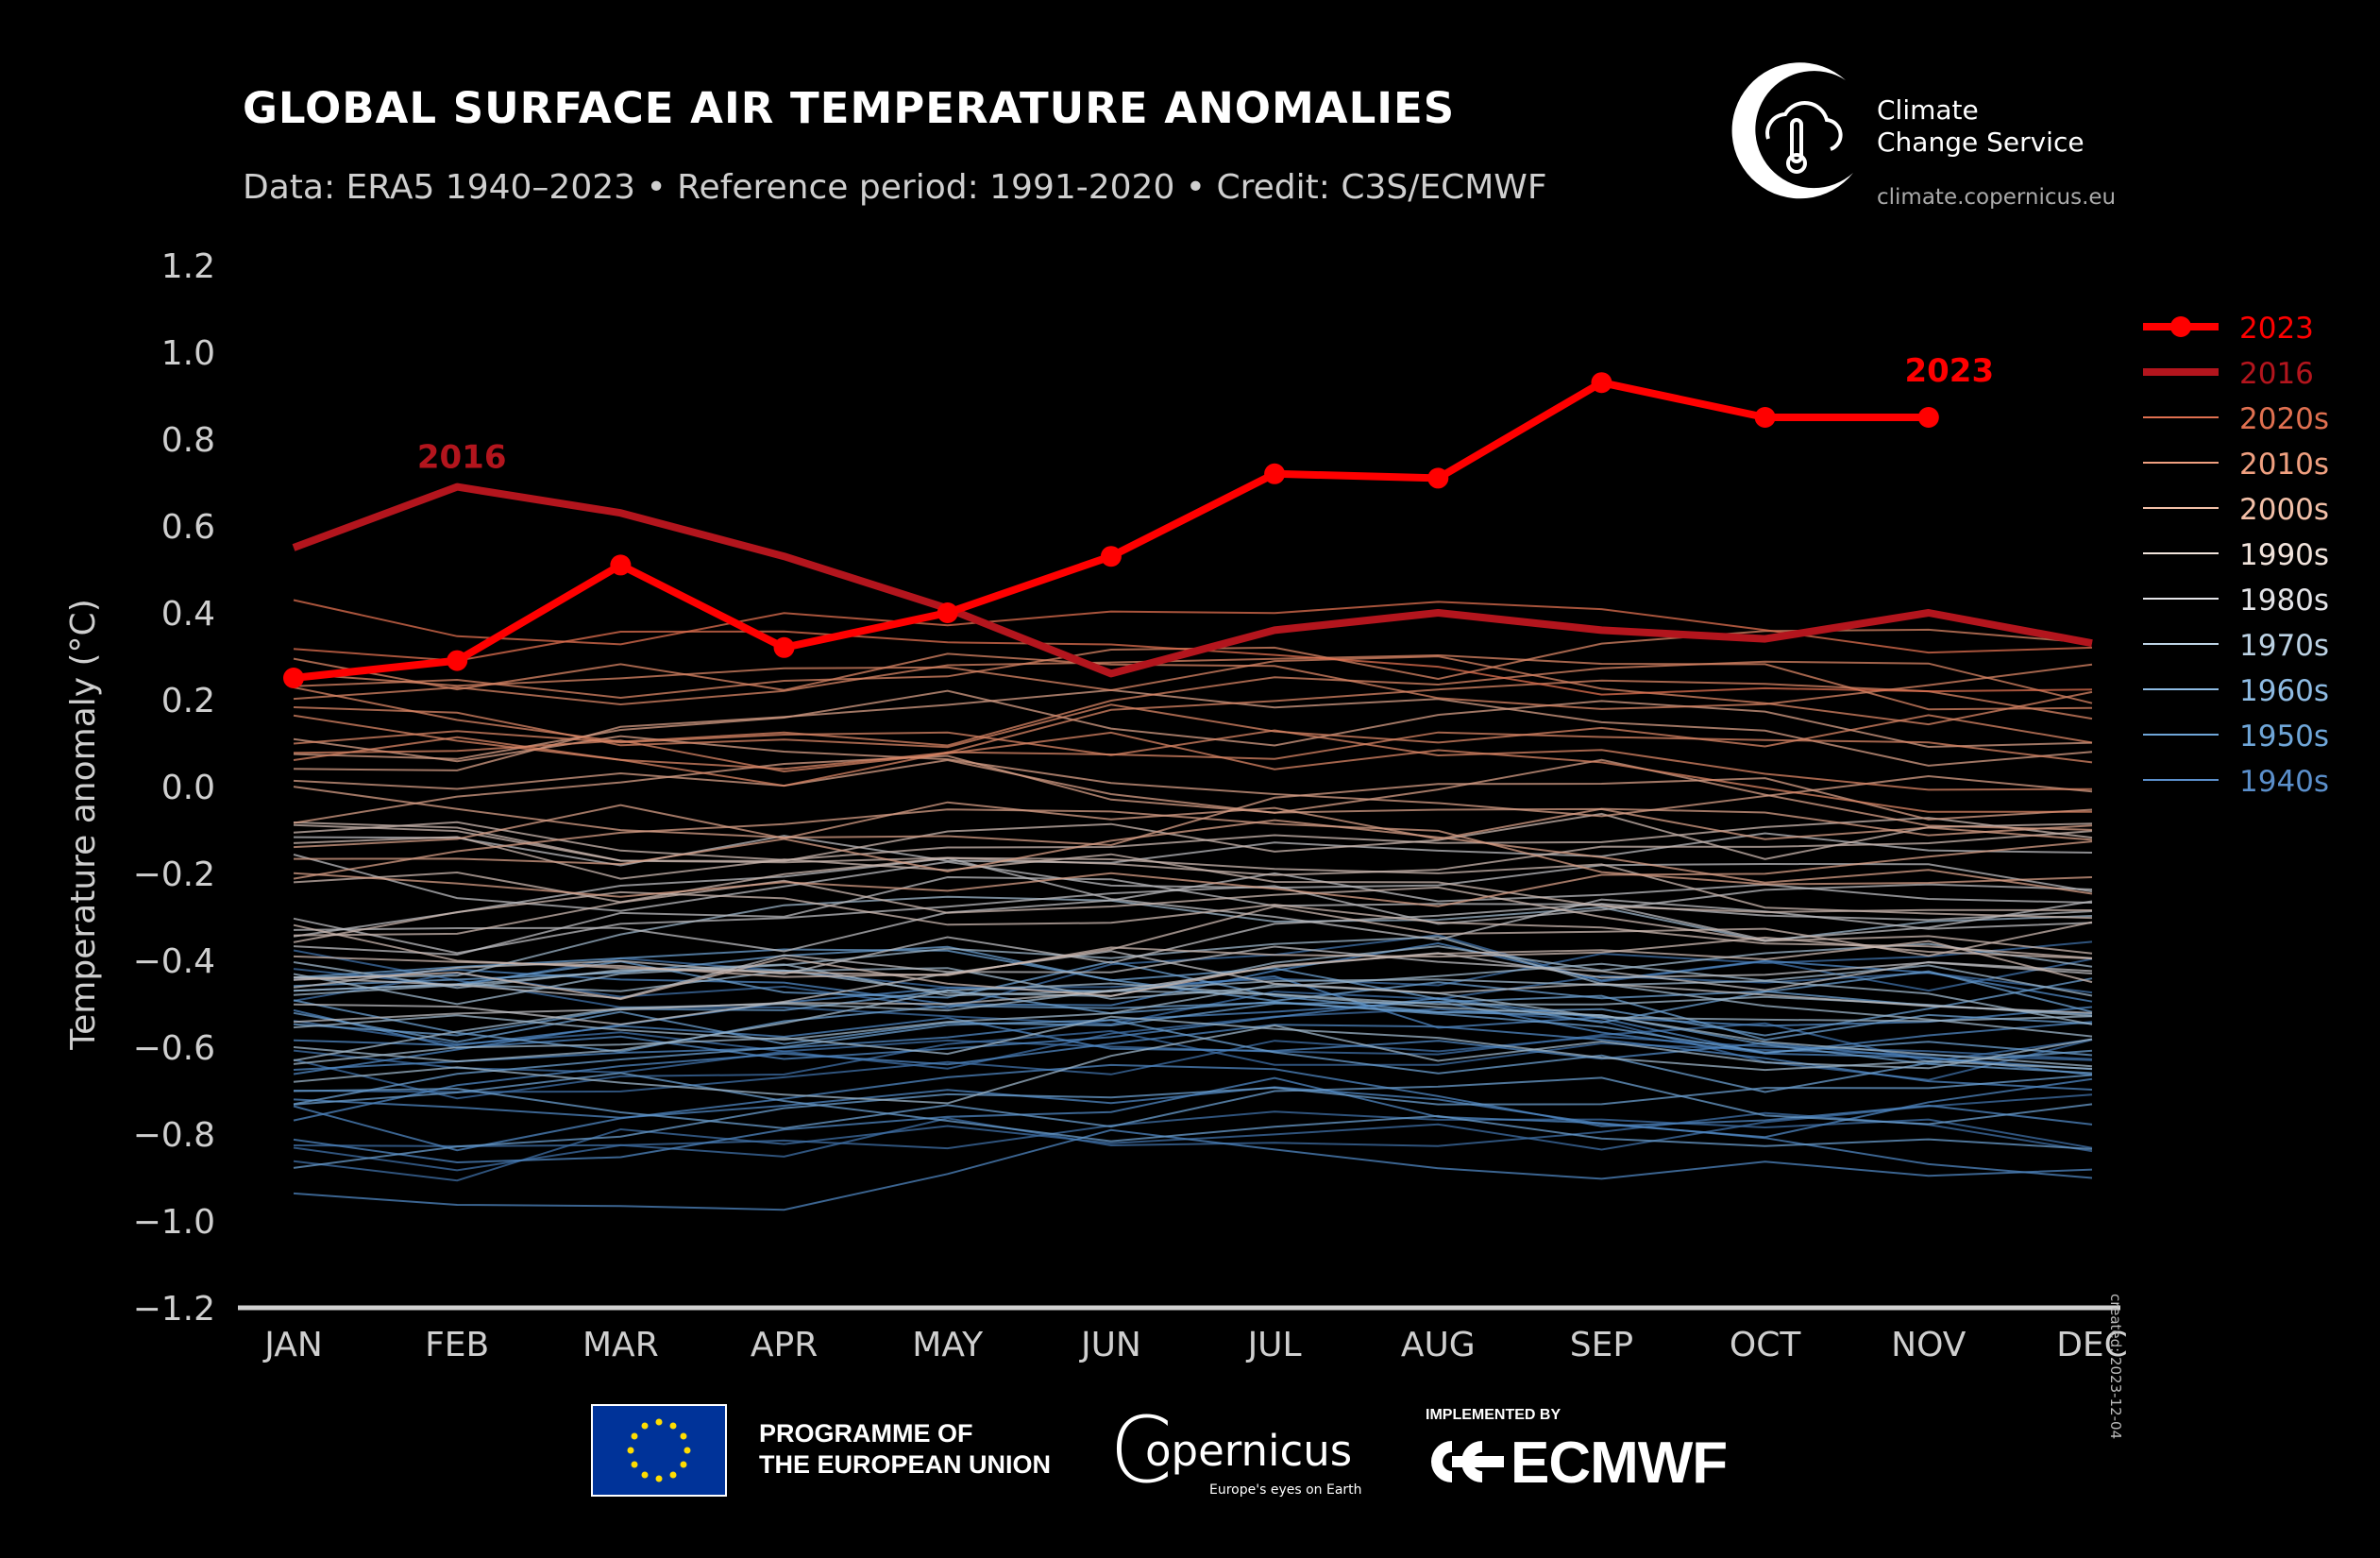  Describe the element at coordinates (457, 1345) in the screenshot. I see `x-tick-label: FEB` at that location.